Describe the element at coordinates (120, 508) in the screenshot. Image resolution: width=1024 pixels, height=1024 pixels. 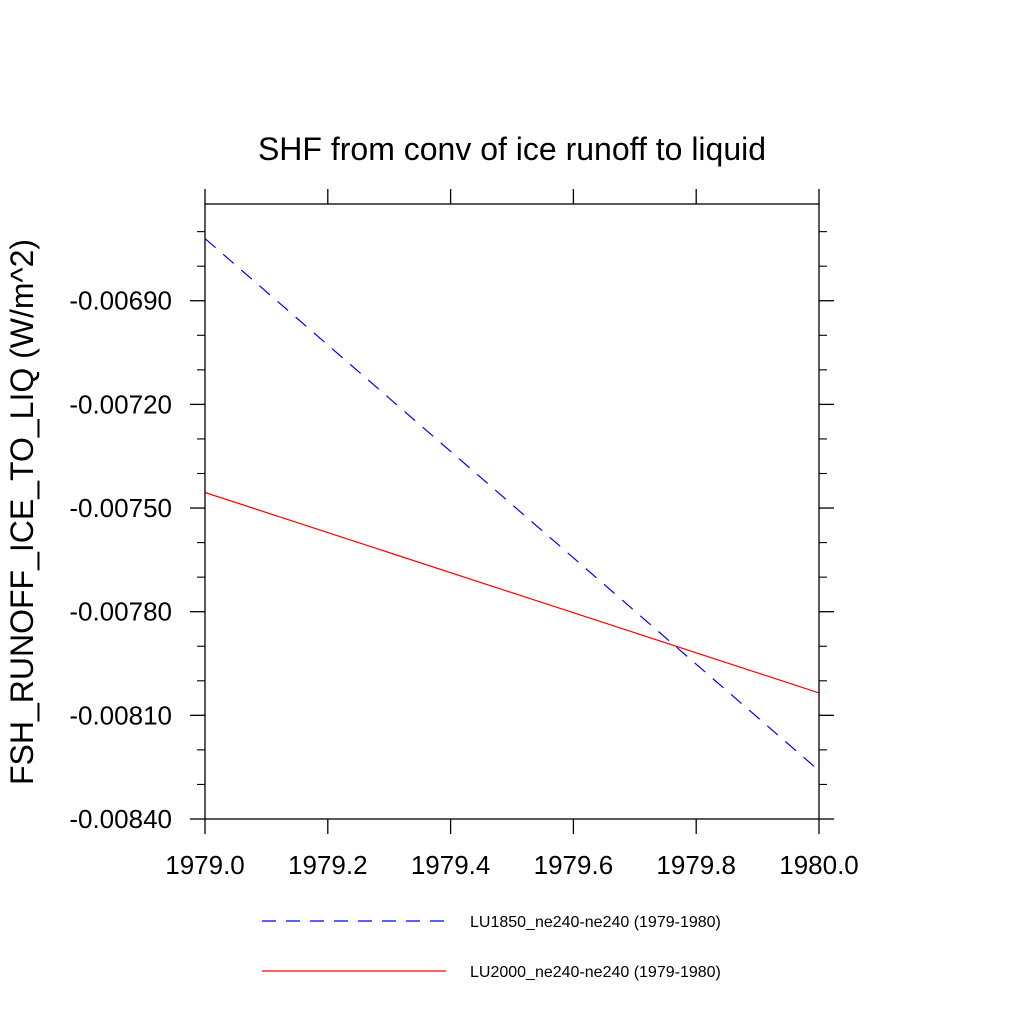
I see `y-tick-label: -0.00750` at that location.